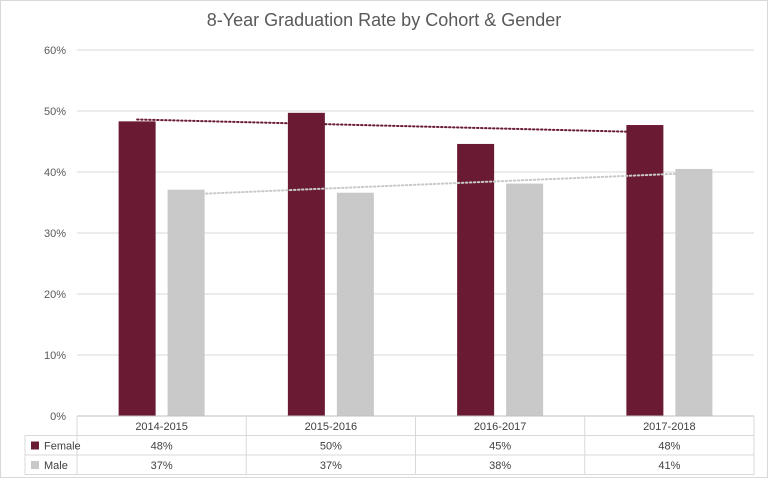 The width and height of the screenshot is (768, 478). Describe the element at coordinates (391, 126) in the screenshot. I see `trendline-female` at that location.